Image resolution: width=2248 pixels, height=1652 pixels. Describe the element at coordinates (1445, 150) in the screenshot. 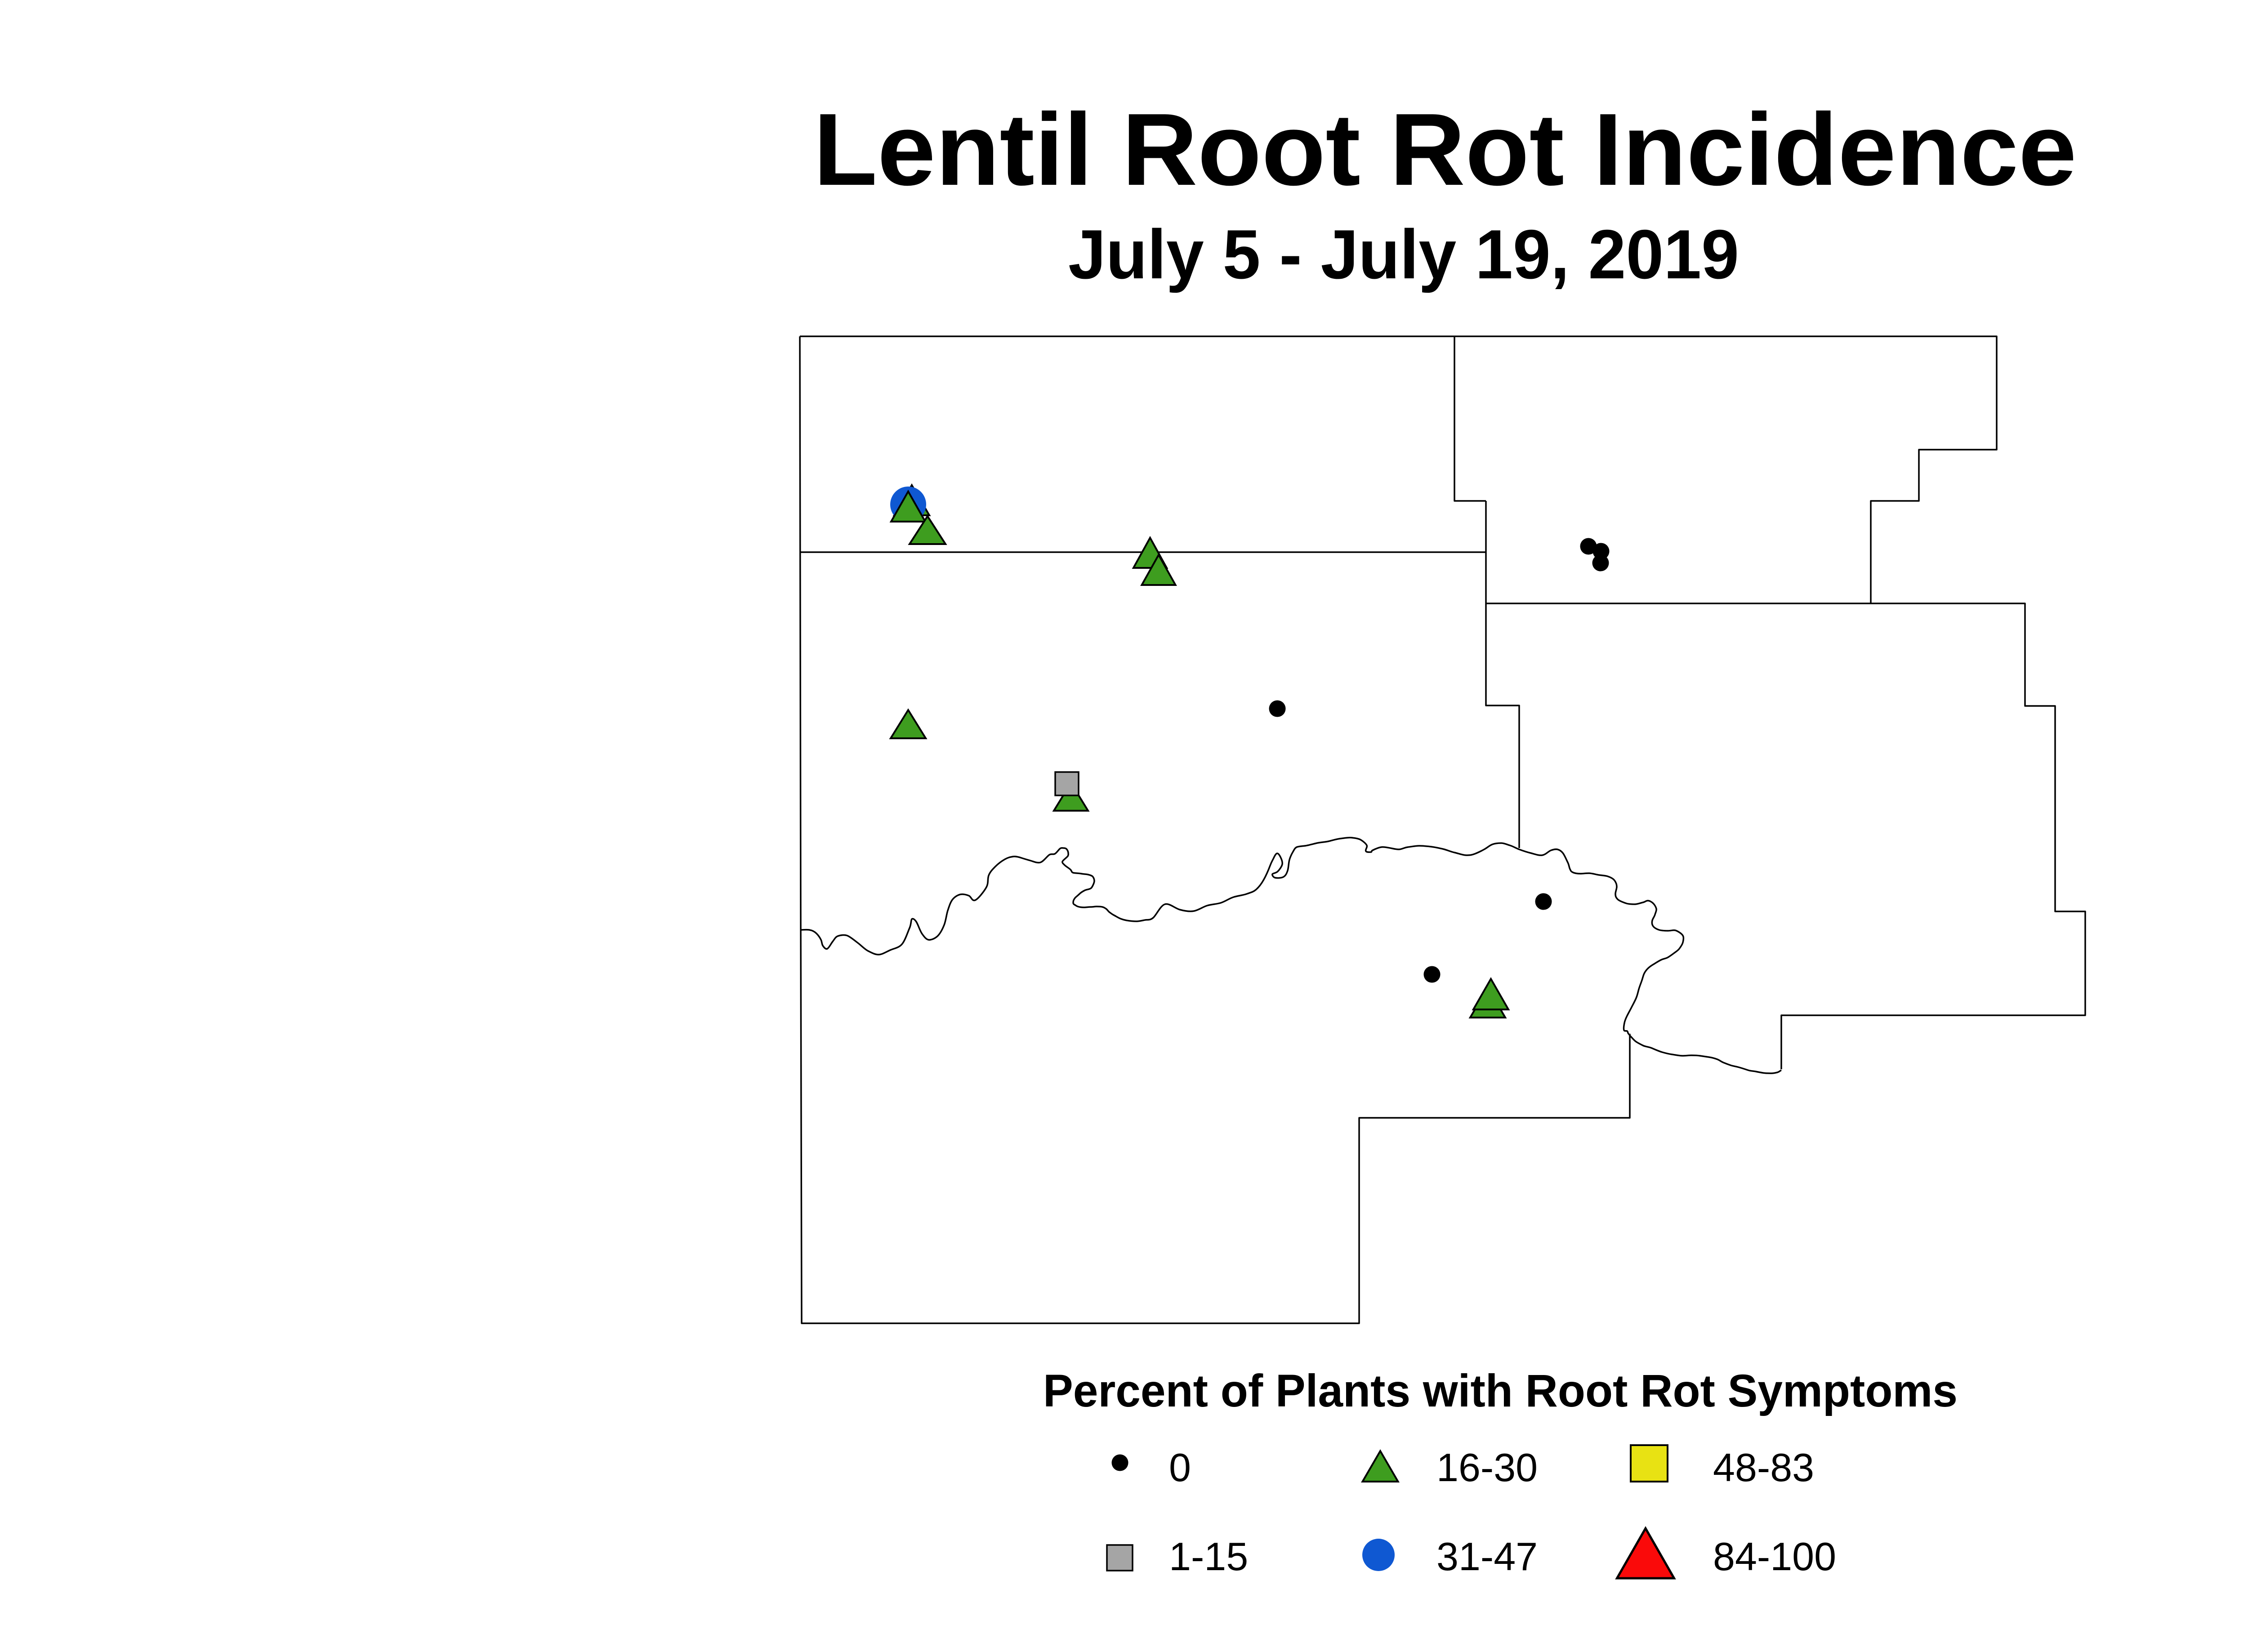

I see `svg-text: Lentil Root Rot Incidence` at that location.